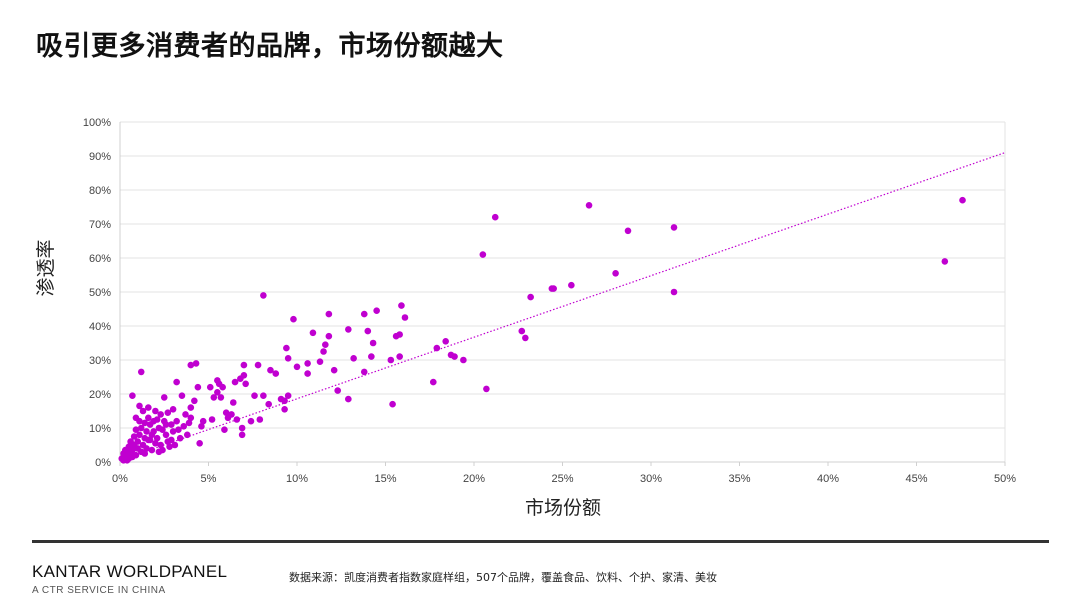 This screenshot has width=1080, height=608. What do you see at coordinates (562, 479) in the screenshot?
I see `x-tick-label: 25%` at bounding box center [562, 479].